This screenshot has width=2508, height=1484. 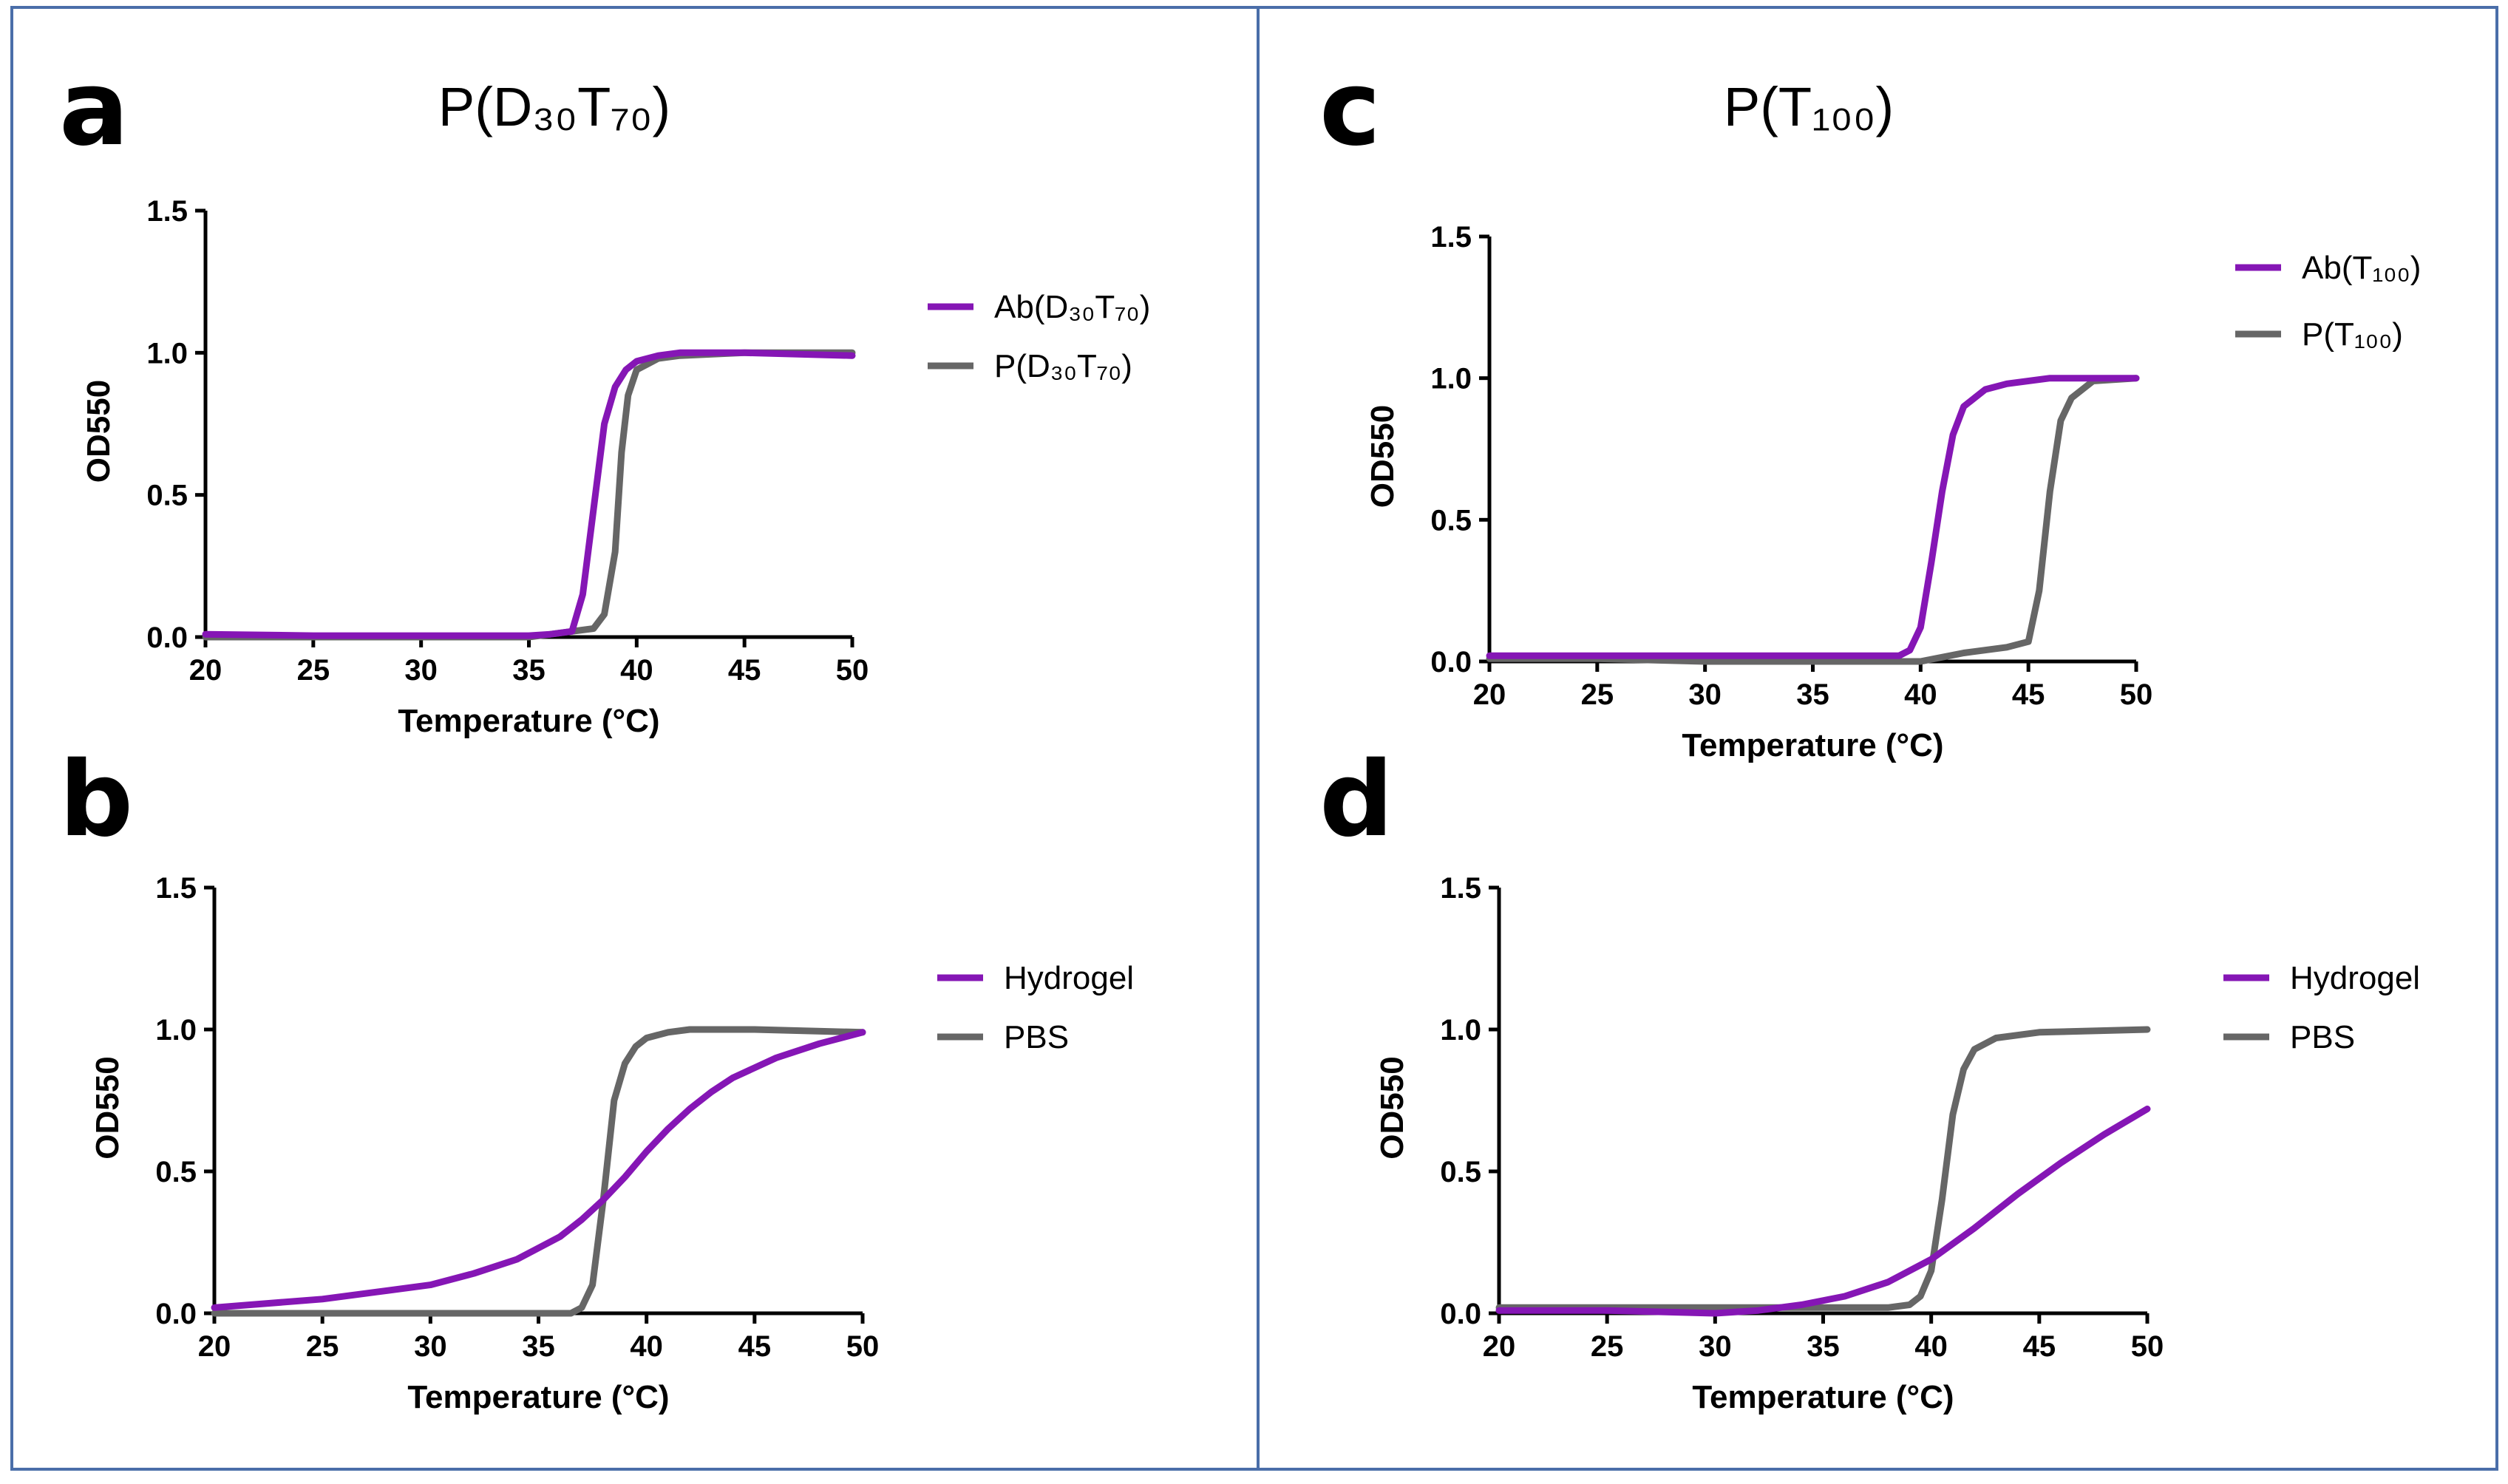 I want to click on series-line-p-d-t, so click(x=529, y=495).